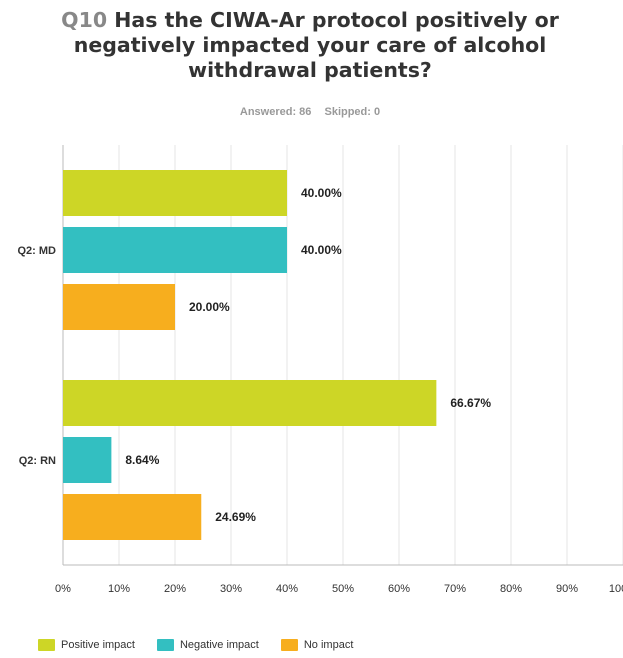  Describe the element at coordinates (231, 589) in the screenshot. I see `x-tick-label: 30%` at that location.